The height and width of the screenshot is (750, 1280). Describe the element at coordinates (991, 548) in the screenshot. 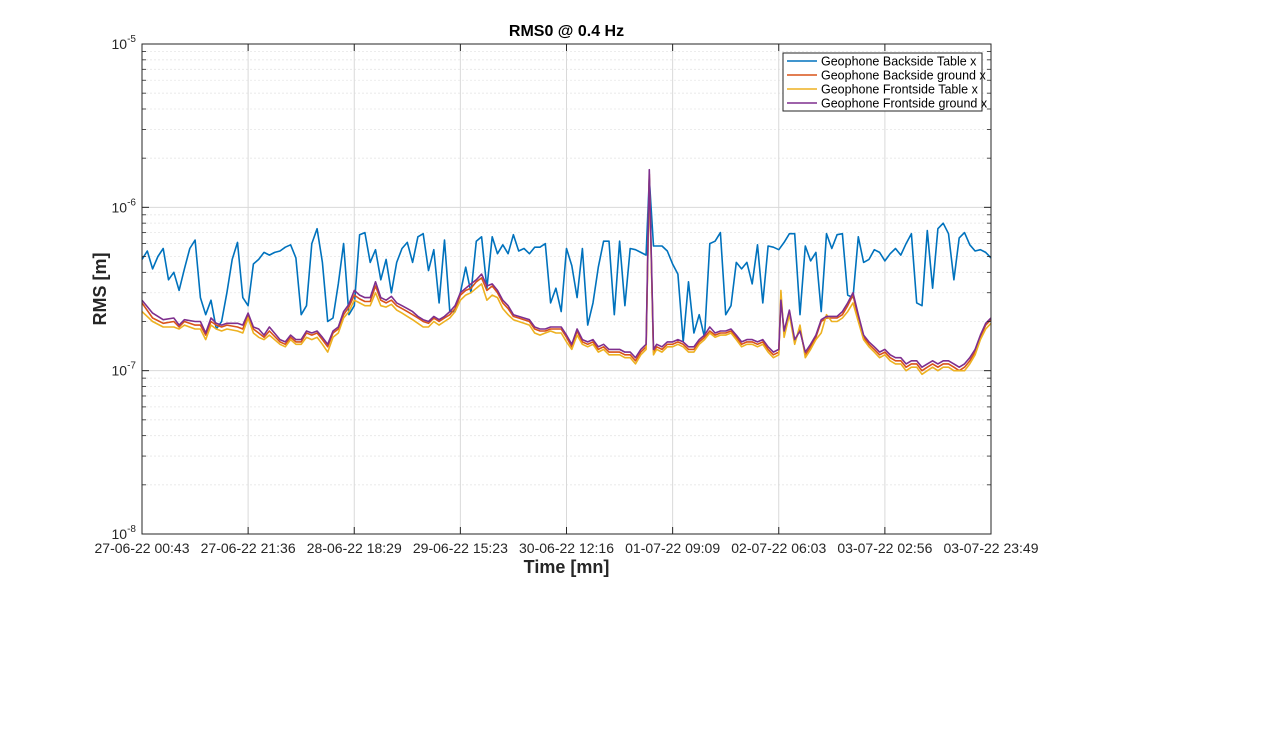

I see `x-tick-label: 03-07-22 23:49` at that location.